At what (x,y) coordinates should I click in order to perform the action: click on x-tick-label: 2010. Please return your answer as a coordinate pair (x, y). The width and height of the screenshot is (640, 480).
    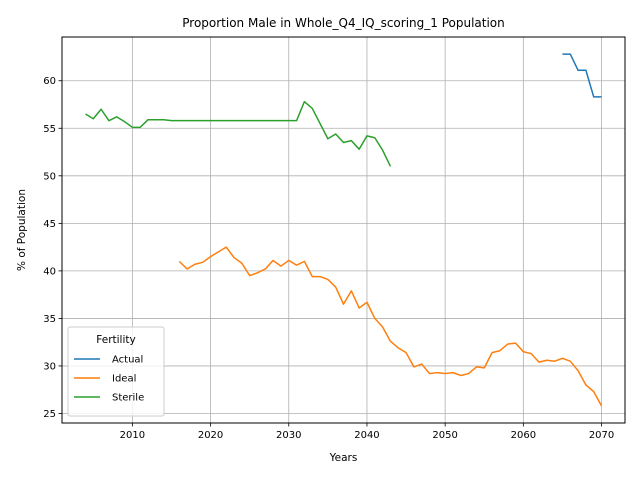
    Looking at the image, I should click on (132, 435).